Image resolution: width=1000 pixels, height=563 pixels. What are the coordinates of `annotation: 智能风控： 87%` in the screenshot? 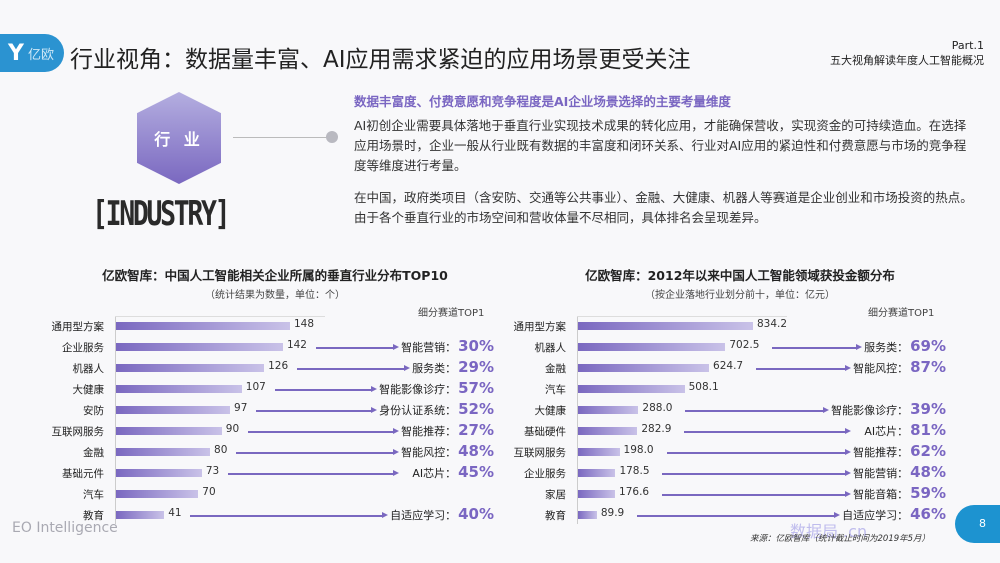 It's located at (899, 367).